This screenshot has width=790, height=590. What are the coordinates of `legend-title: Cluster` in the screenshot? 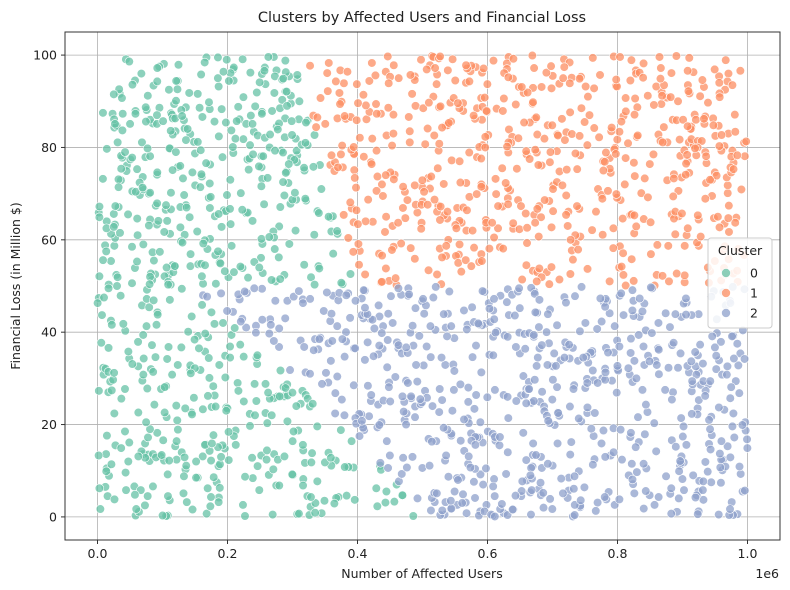 It's located at (740, 250).